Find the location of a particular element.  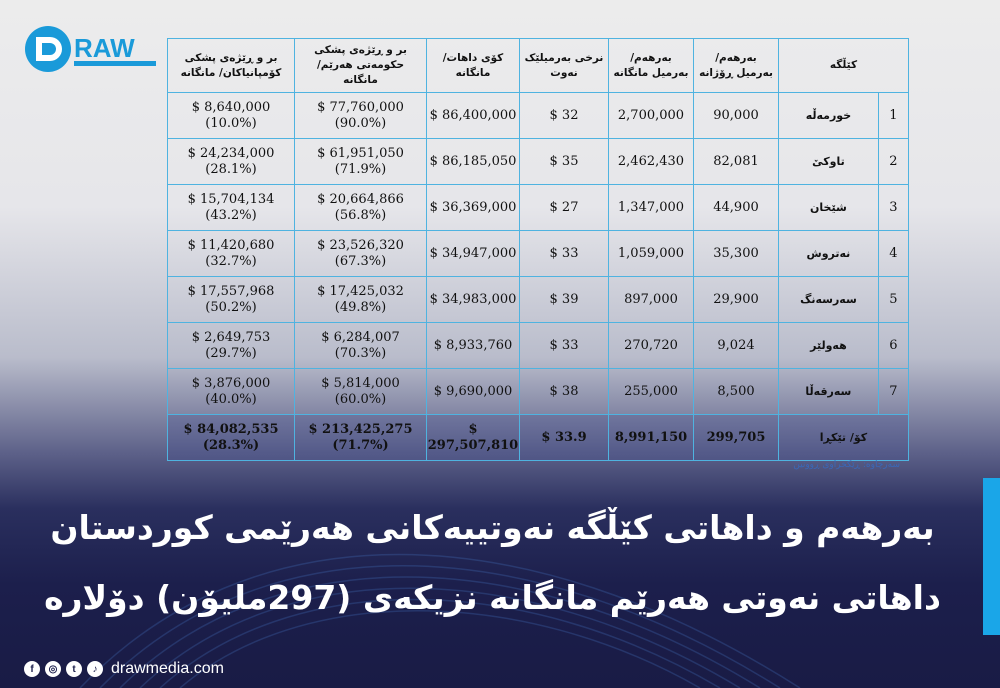

monthly-production: 255,000 is located at coordinates (651, 391).